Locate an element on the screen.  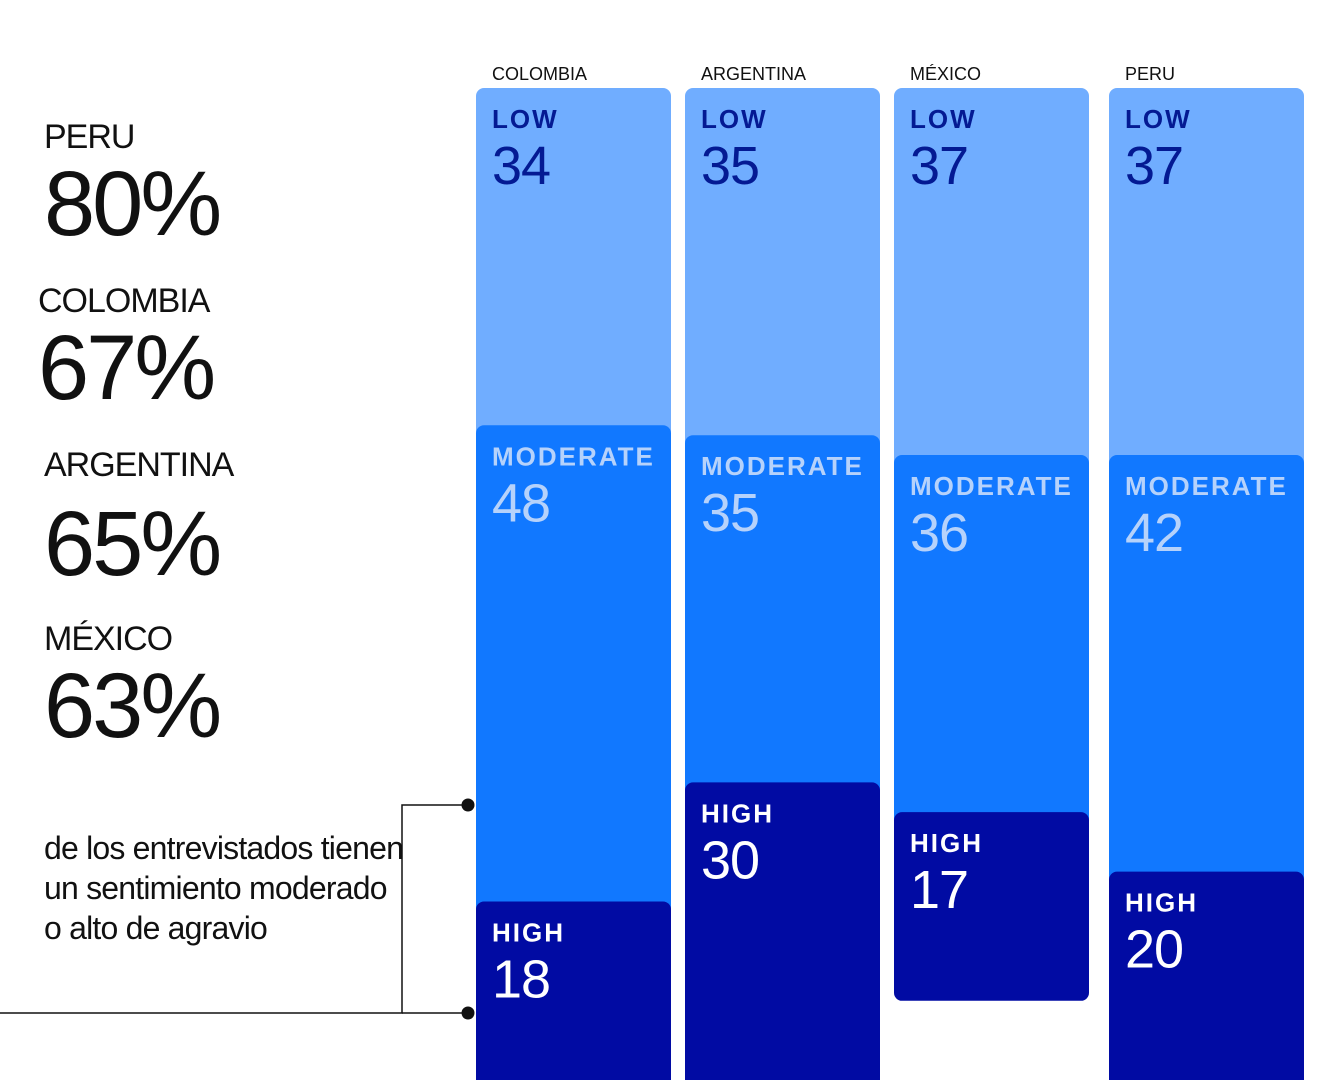
segment-label-moderate-peru: MODERATE is located at coordinates (1206, 486).